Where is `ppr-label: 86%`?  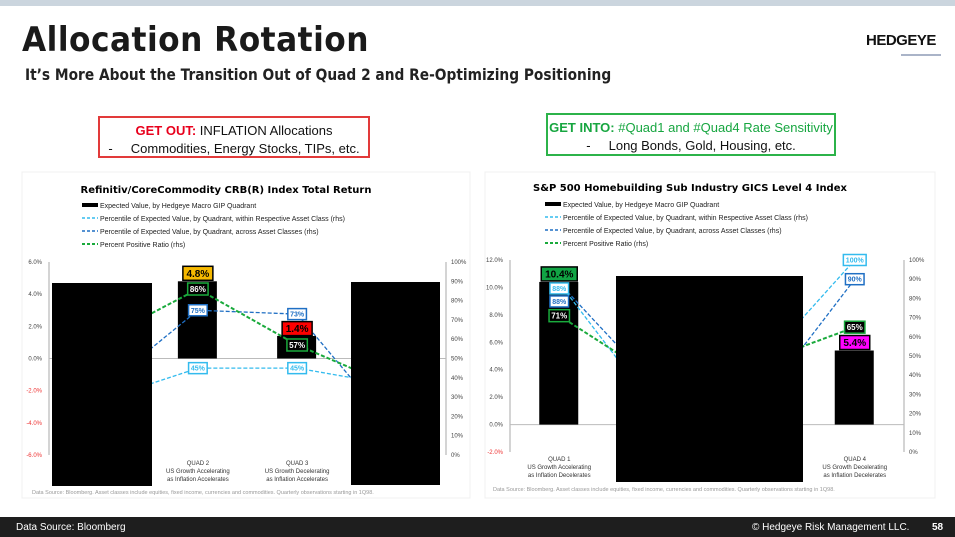 ppr-label: 86% is located at coordinates (198, 289).